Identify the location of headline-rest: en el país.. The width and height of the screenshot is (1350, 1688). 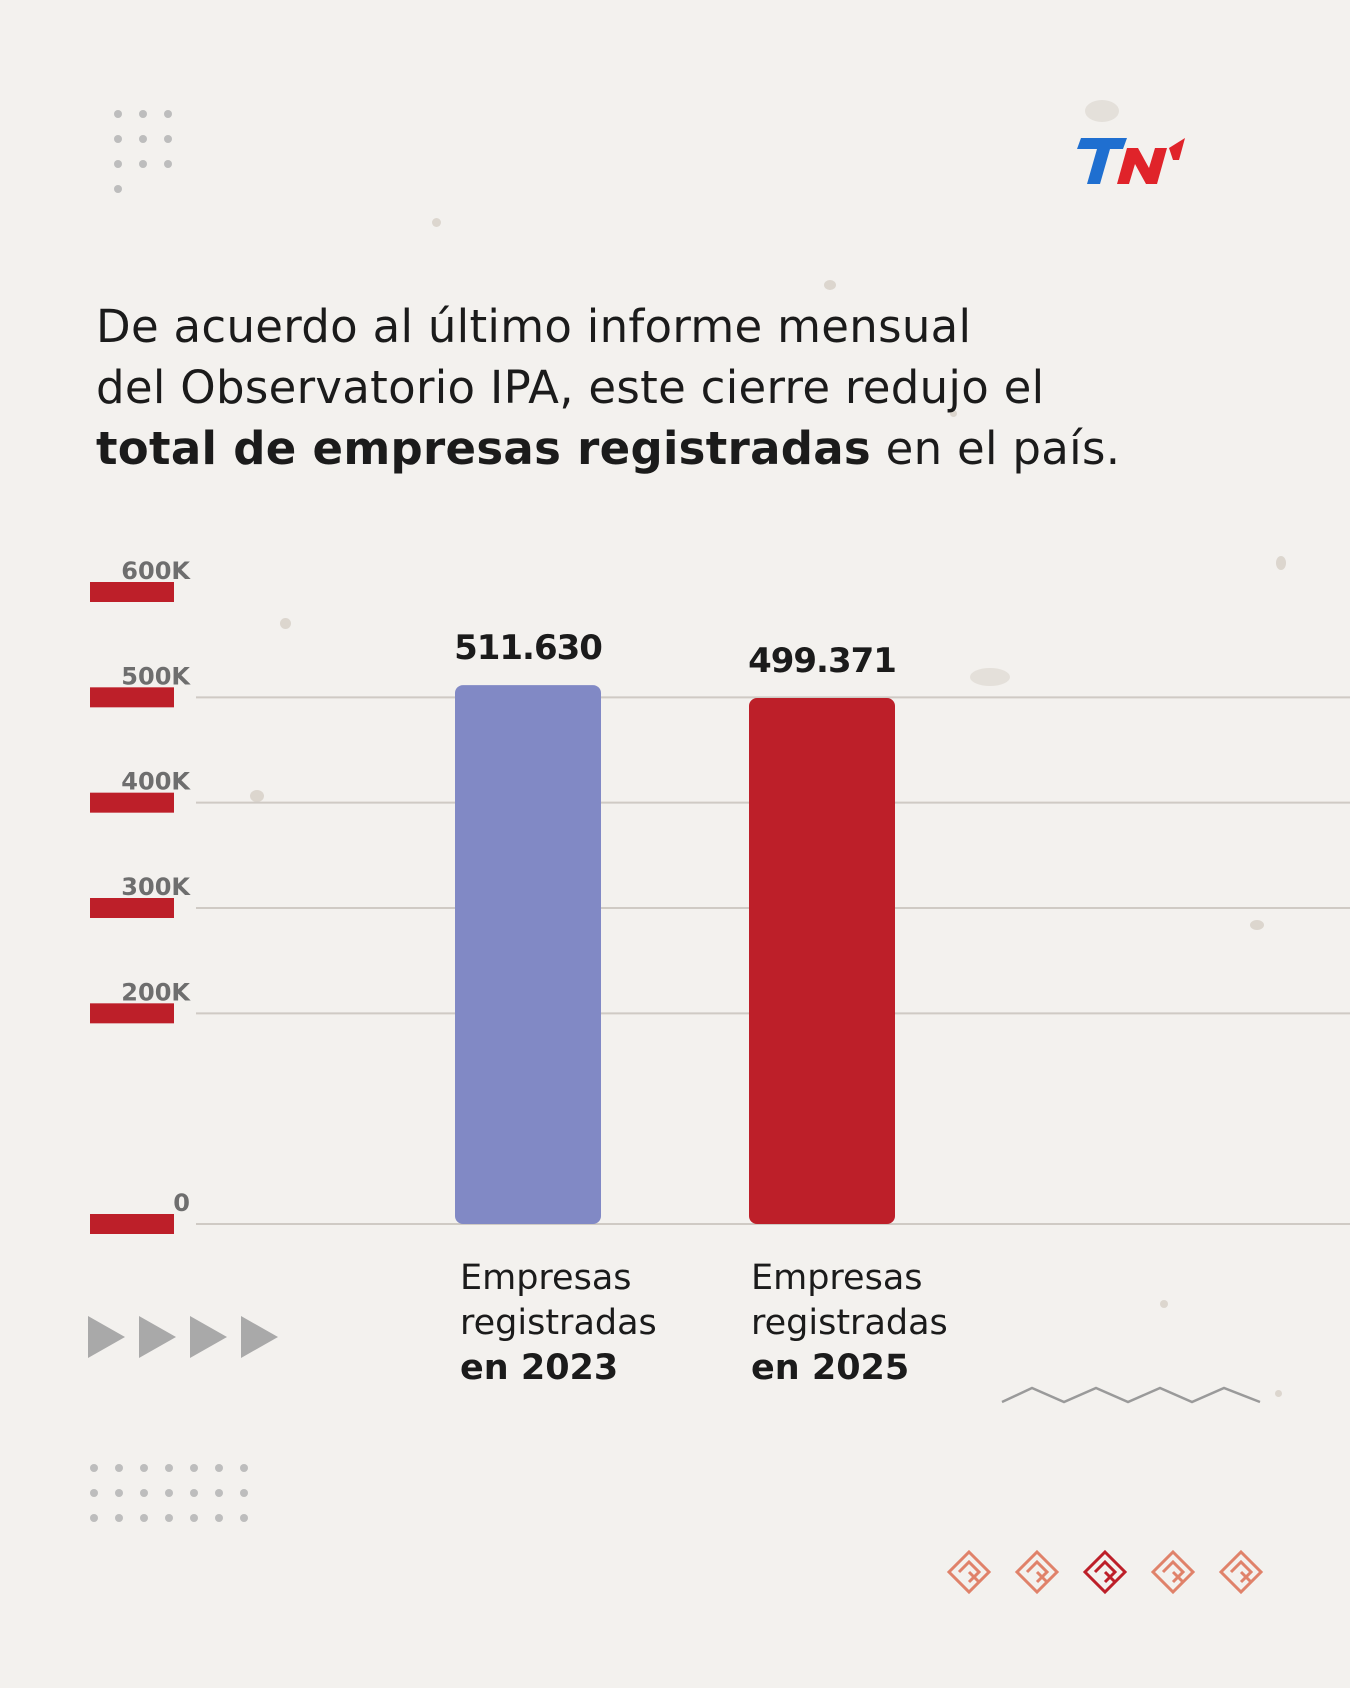
(996, 448).